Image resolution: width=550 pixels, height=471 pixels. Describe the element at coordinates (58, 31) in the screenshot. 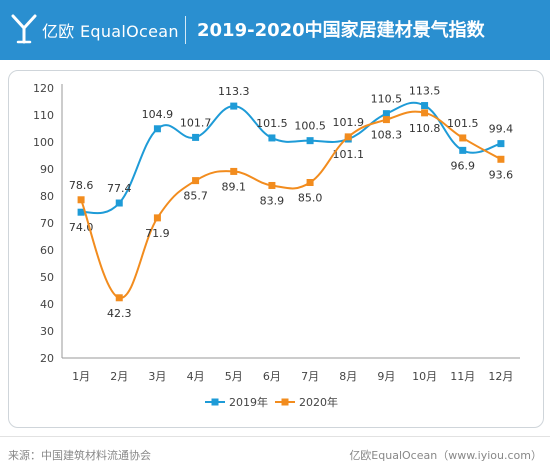

I see `brand-cn: 亿欧` at that location.